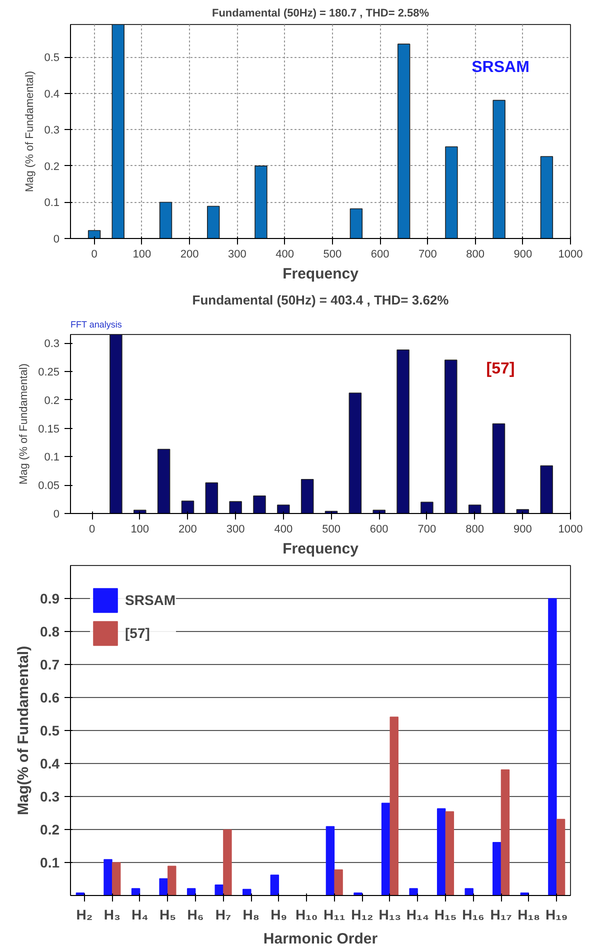 This screenshot has width=616, height=950. What do you see at coordinates (557, 914) in the screenshot?
I see `x-tick-label: H₁₉` at bounding box center [557, 914].